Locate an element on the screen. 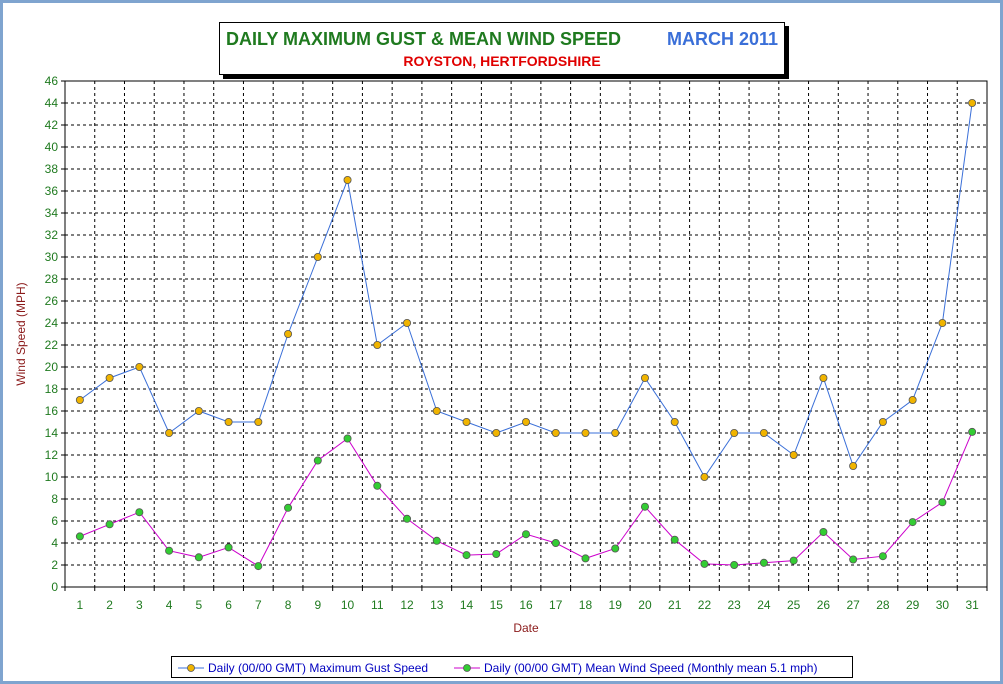 This screenshot has width=1003, height=684. x-tick-label: 5 is located at coordinates (198, 605).